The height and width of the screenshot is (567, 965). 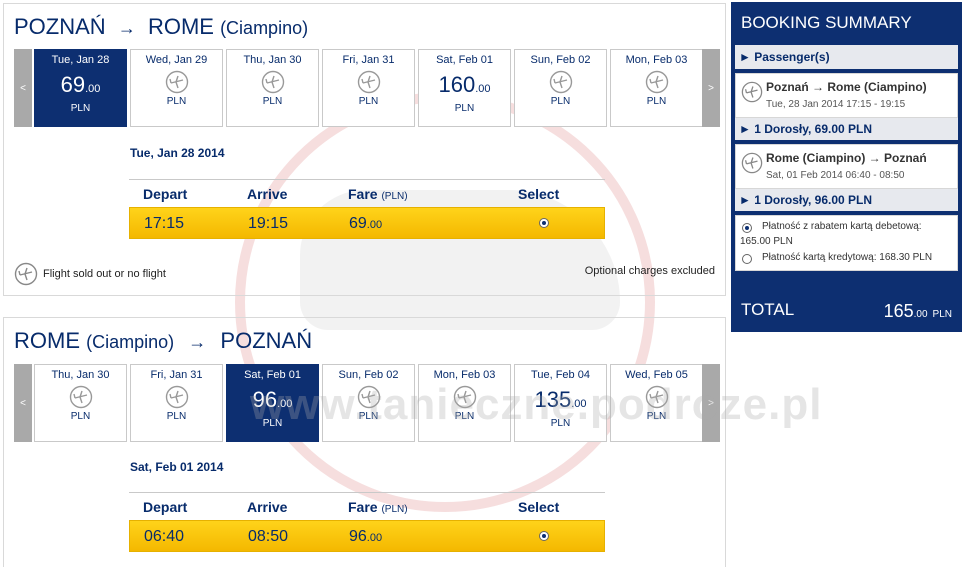 What do you see at coordinates (126, 28) in the screenshot?
I see `outbound-route-arrow: →` at bounding box center [126, 28].